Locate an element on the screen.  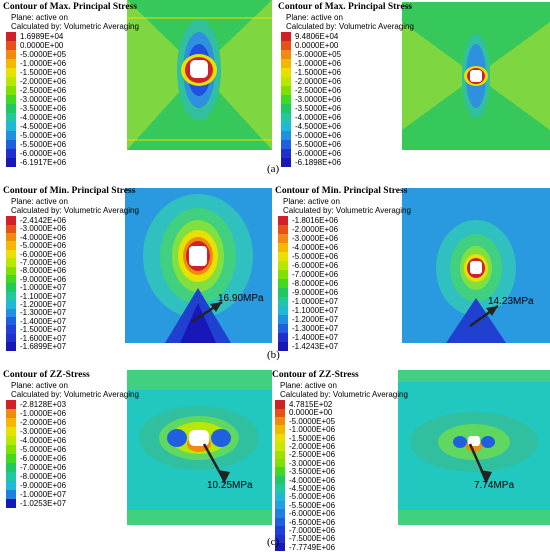
legend-value: -1.5000E+06 is located at coordinates (318, 72).